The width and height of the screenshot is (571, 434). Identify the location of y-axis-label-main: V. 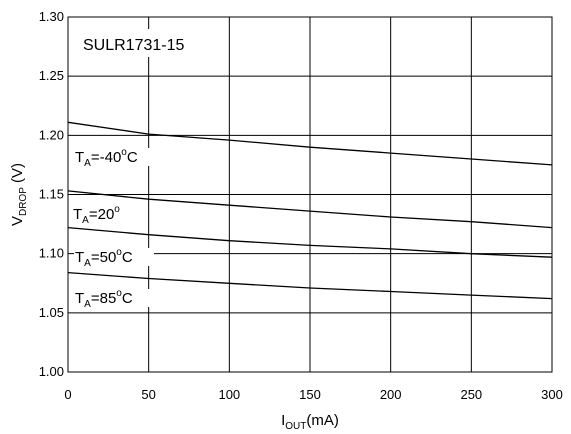
(17, 221).